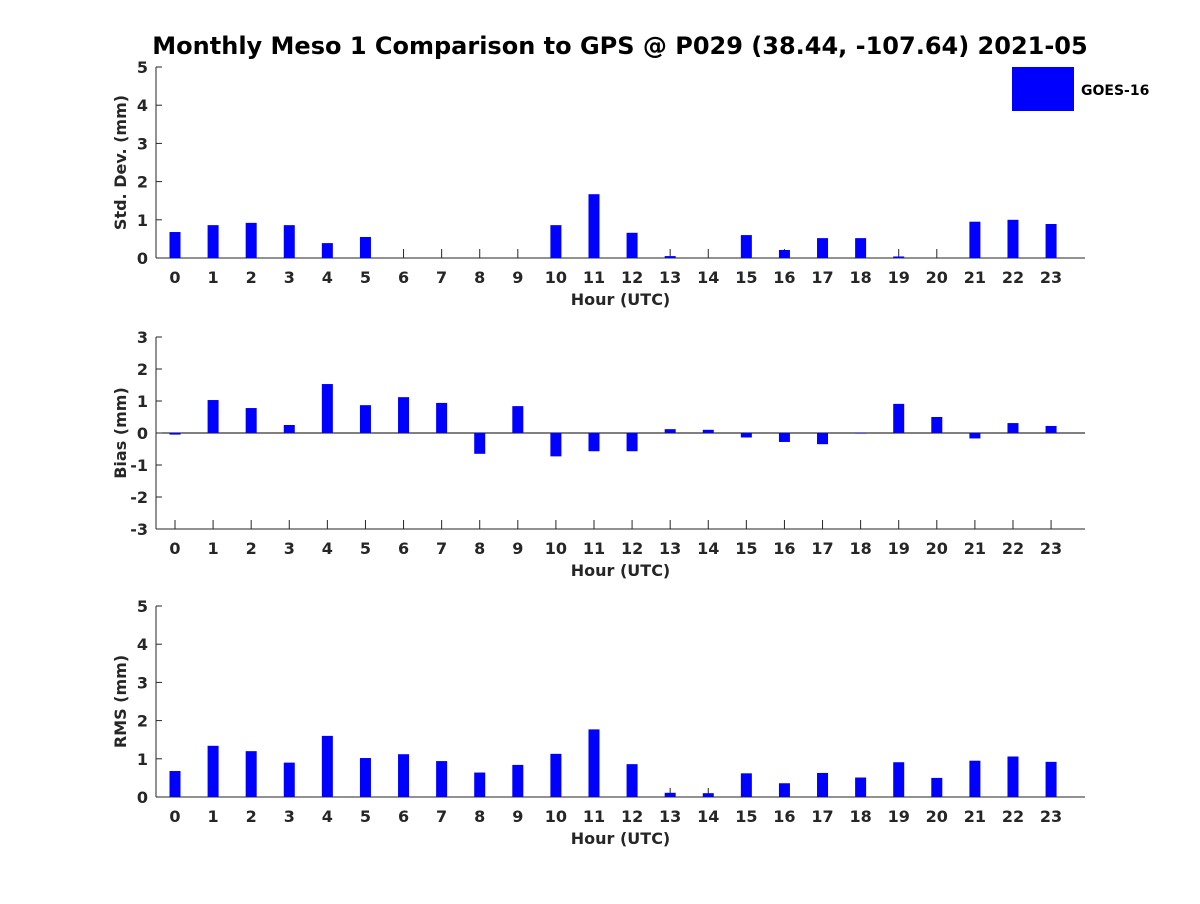 The height and width of the screenshot is (904, 1200). I want to click on bias-x-tick-label: 3, so click(289, 548).